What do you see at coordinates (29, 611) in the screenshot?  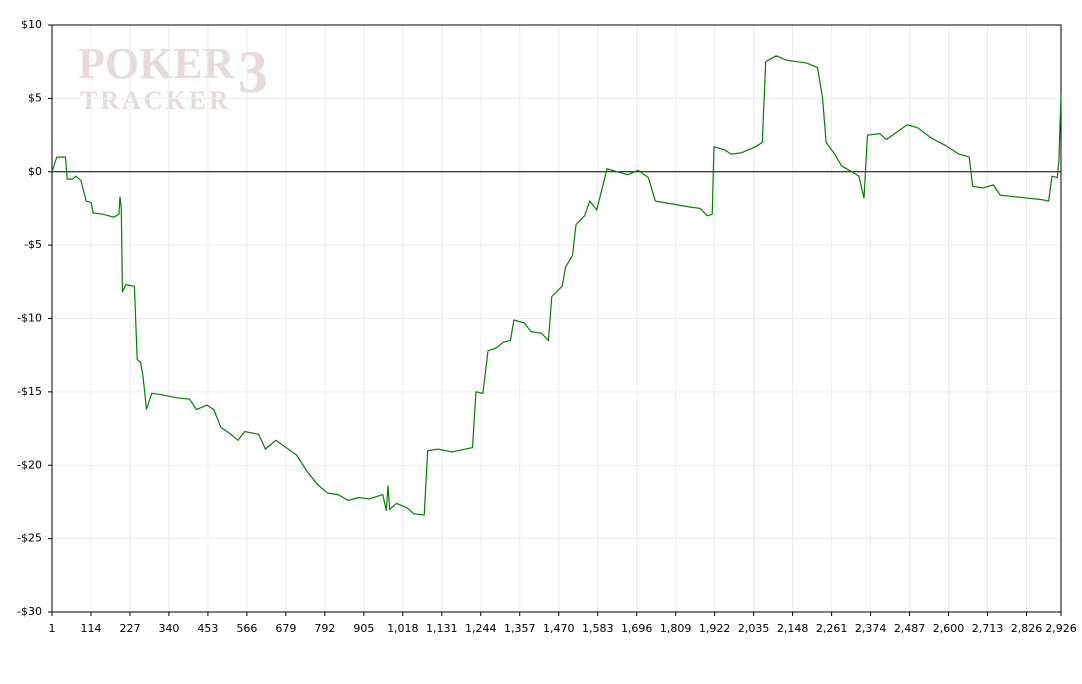 I see `y-tick-label: -$30` at bounding box center [29, 611].